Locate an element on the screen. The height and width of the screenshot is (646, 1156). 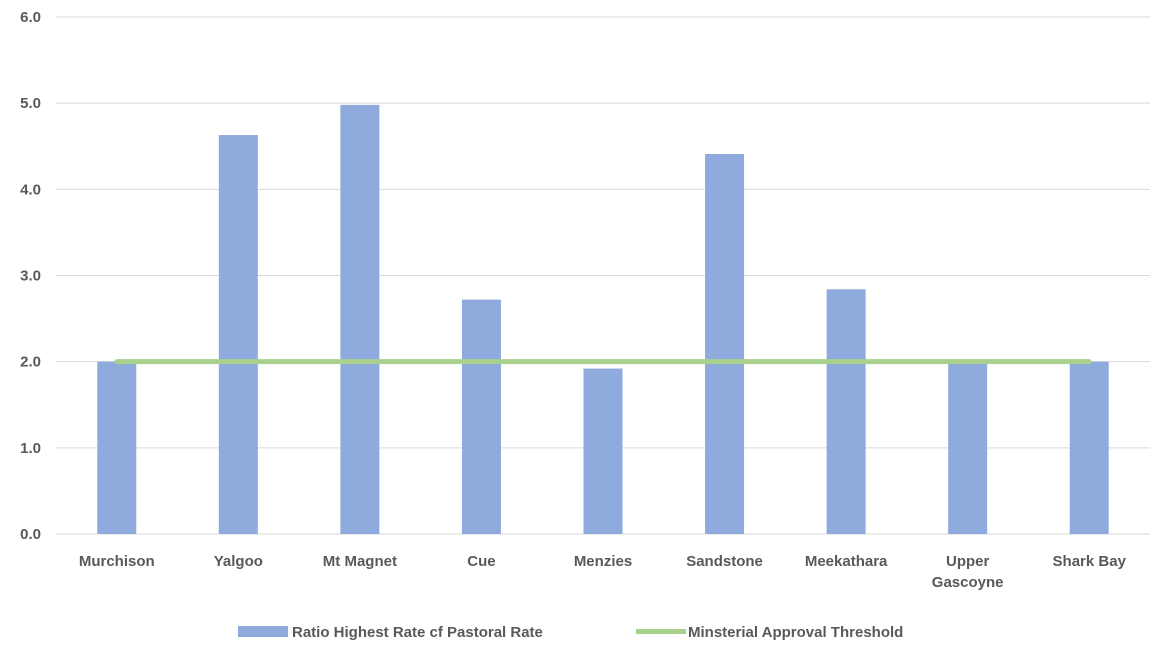
x-category-label: Meekathara is located at coordinates (846, 561).